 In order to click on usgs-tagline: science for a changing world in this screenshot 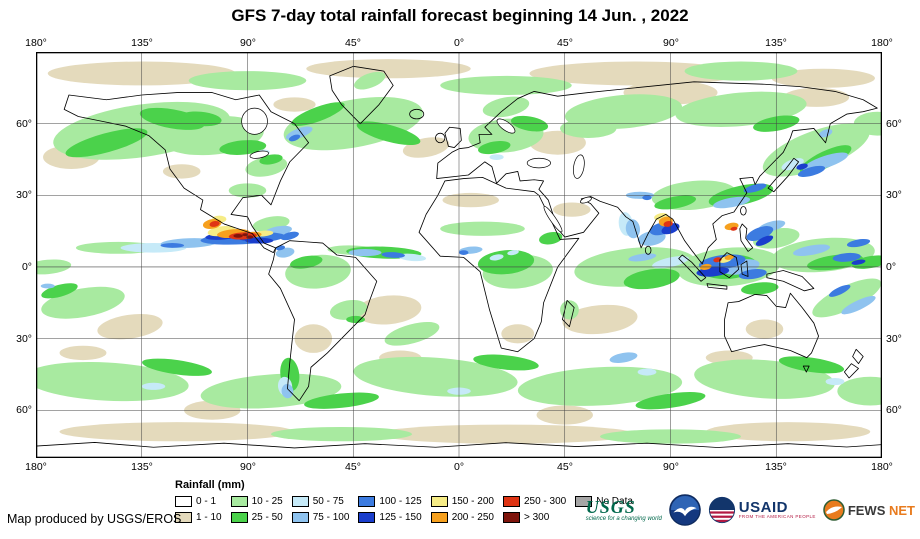, I will do `click(623, 519)`.